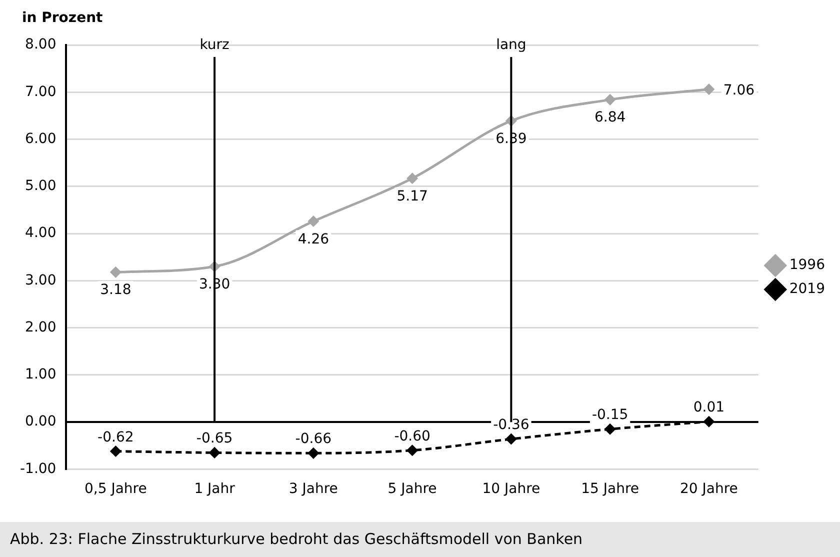 Image resolution: width=840 pixels, height=557 pixels. I want to click on legend-label: 1996, so click(807, 265).